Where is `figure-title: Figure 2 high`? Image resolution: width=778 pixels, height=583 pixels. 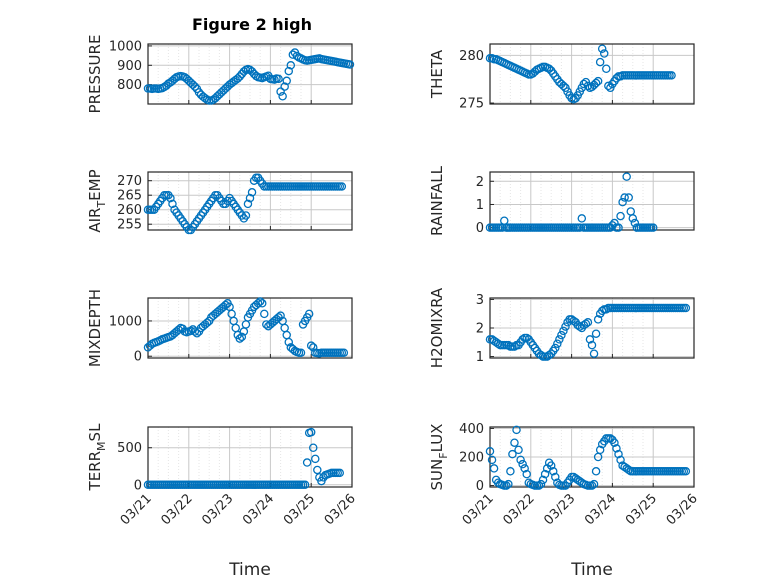 figure-title: Figure 2 high is located at coordinates (252, 24).